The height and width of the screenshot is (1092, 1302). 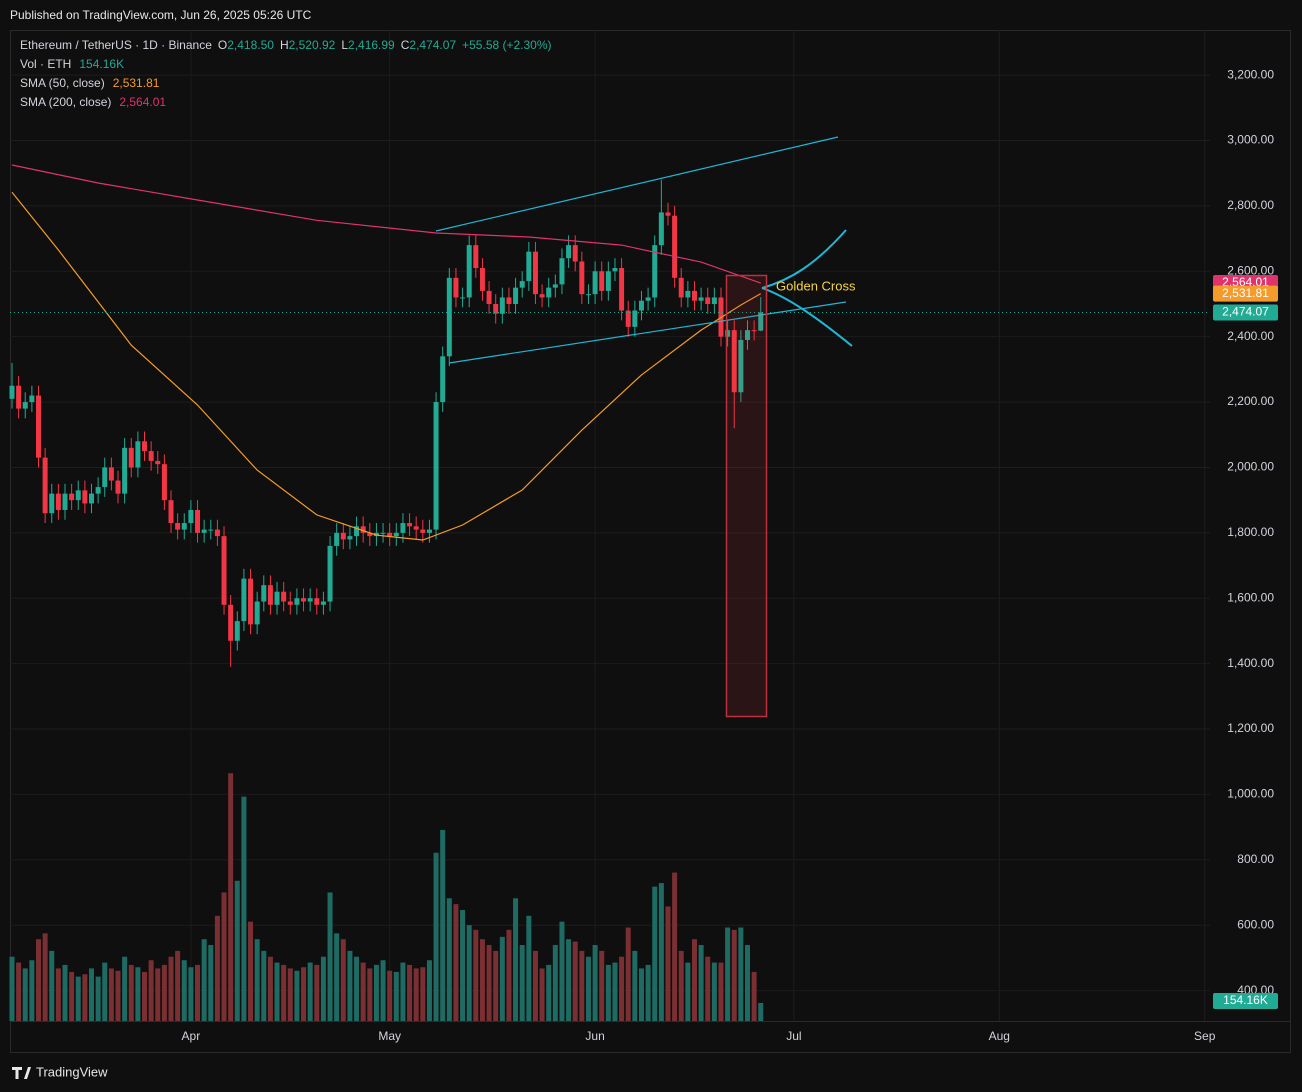 I want to click on legend-item: L, so click(x=344, y=45).